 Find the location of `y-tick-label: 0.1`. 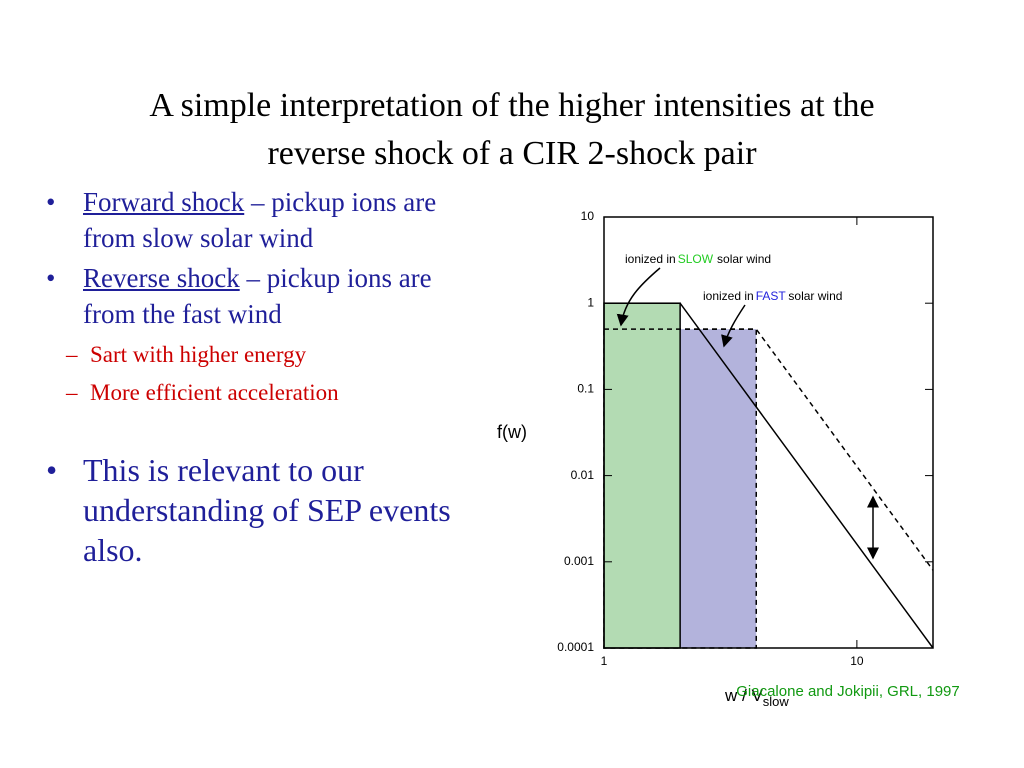

y-tick-label: 0.1 is located at coordinates (585, 389).